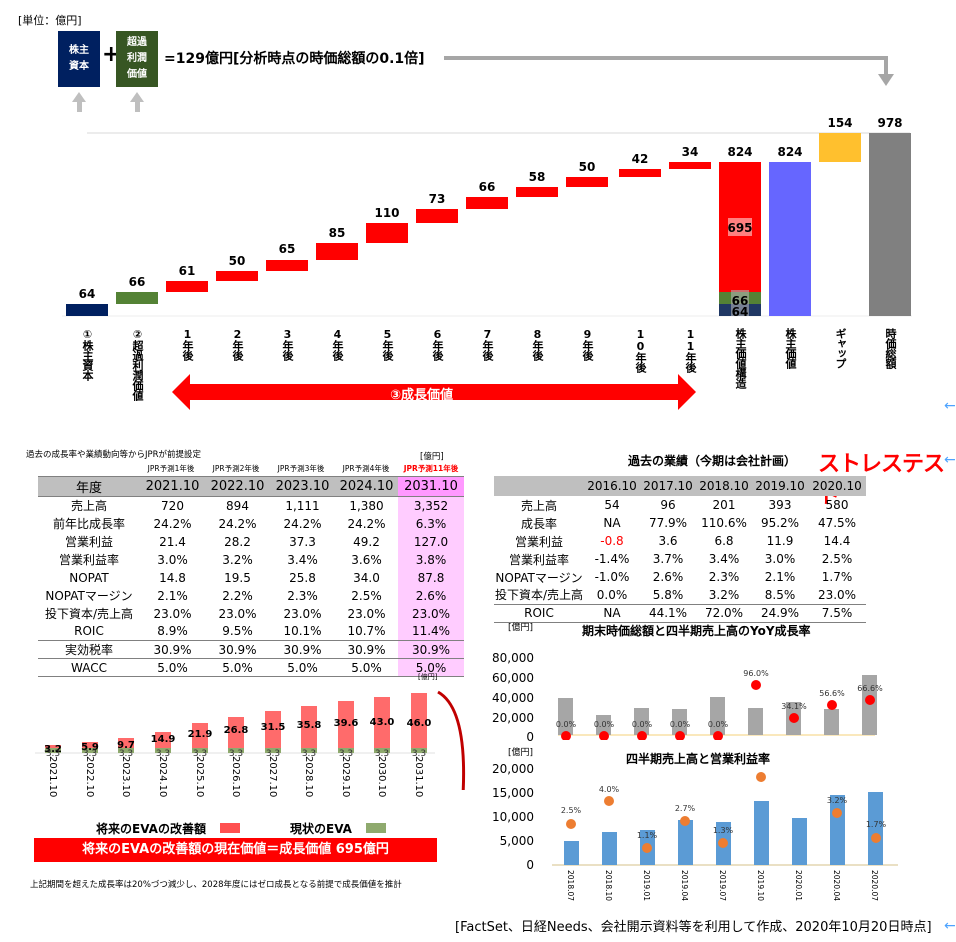 Image resolution: width=956 pixels, height=942 pixels. Describe the element at coordinates (513, 698) in the screenshot. I see `y-tick: 40,000` at that location.